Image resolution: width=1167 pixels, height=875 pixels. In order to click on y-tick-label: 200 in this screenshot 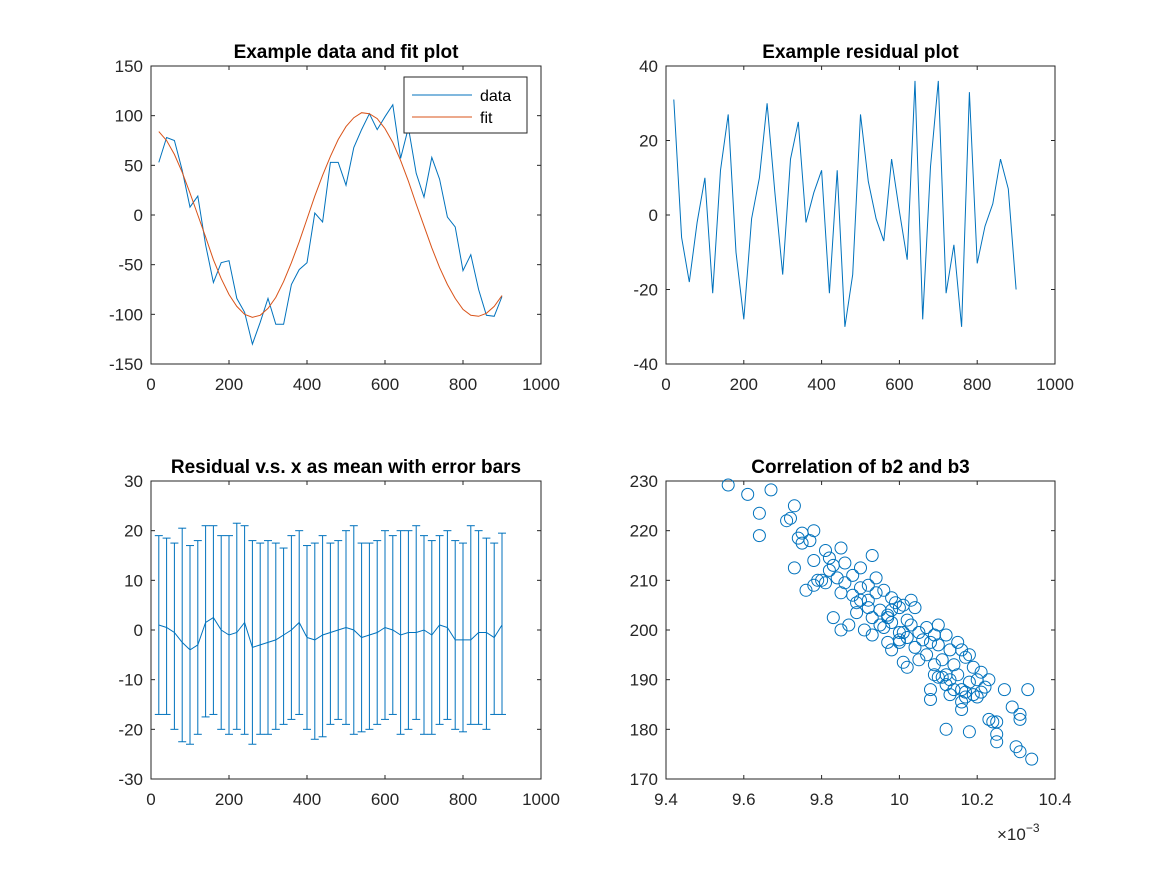, I will do `click(644, 630)`.